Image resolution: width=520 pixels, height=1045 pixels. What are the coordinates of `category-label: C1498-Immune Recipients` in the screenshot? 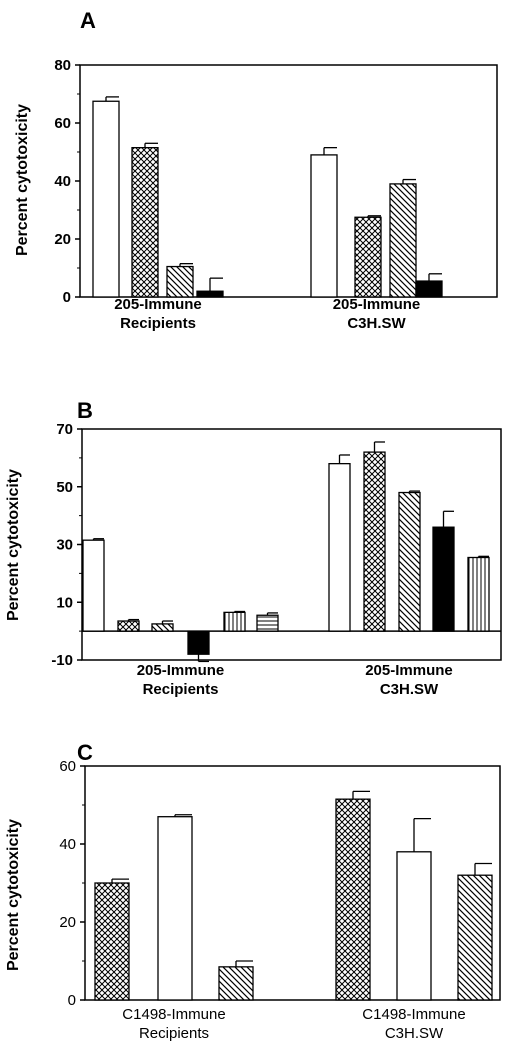 It's located at (173, 1024).